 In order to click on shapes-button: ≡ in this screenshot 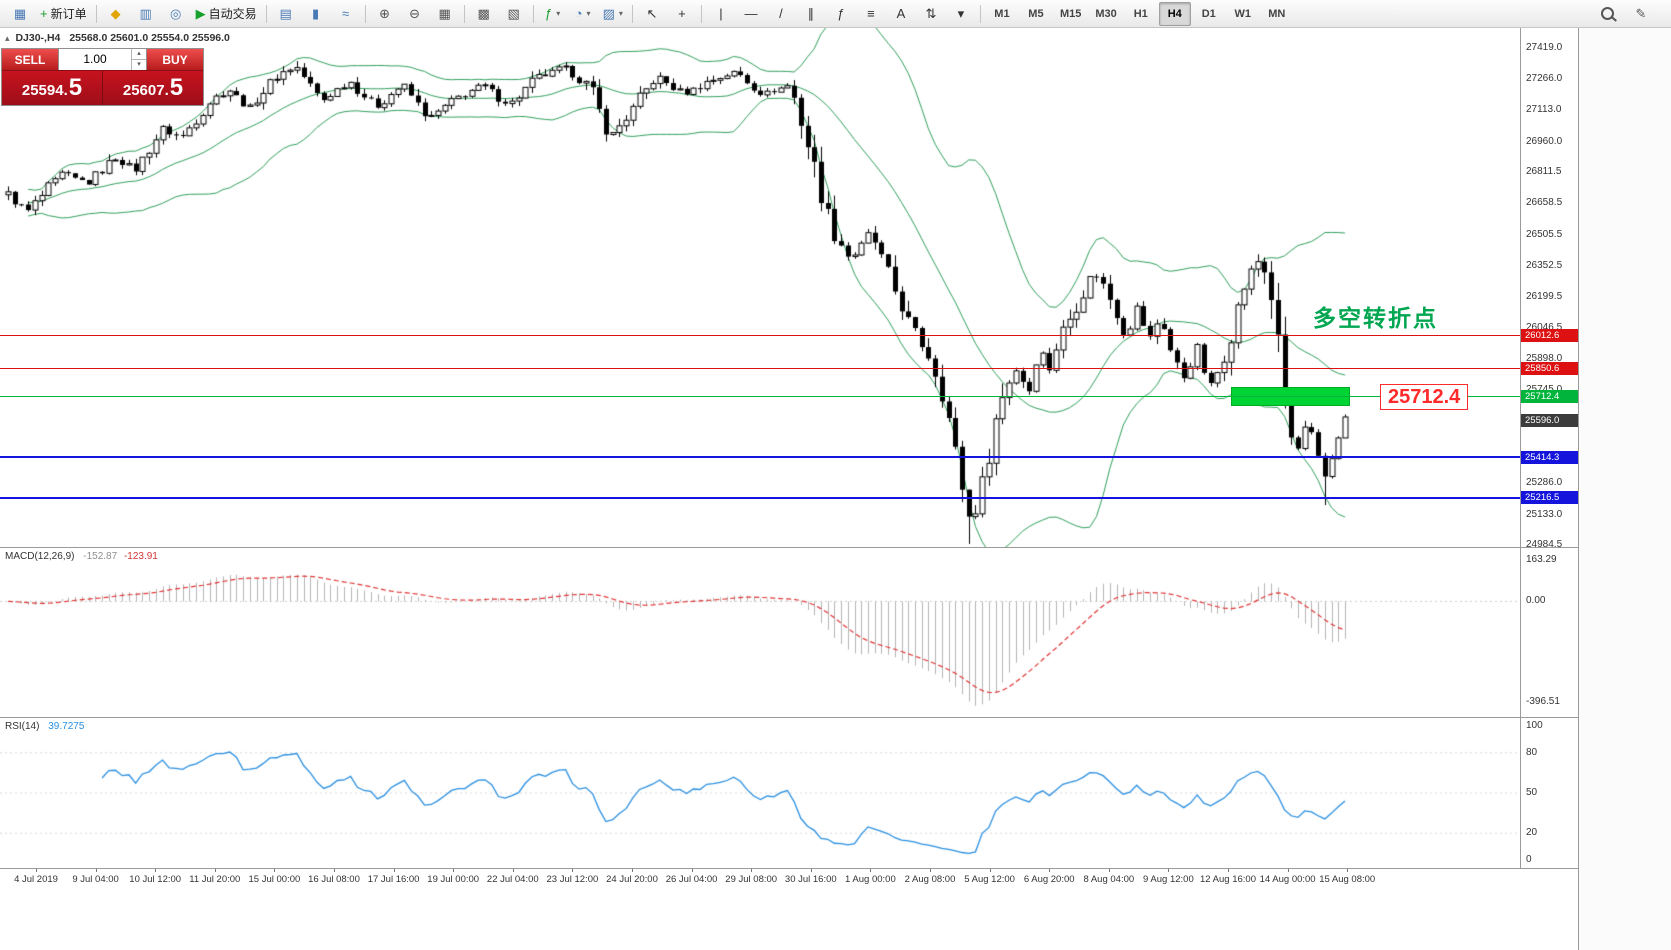, I will do `click(871, 14)`.